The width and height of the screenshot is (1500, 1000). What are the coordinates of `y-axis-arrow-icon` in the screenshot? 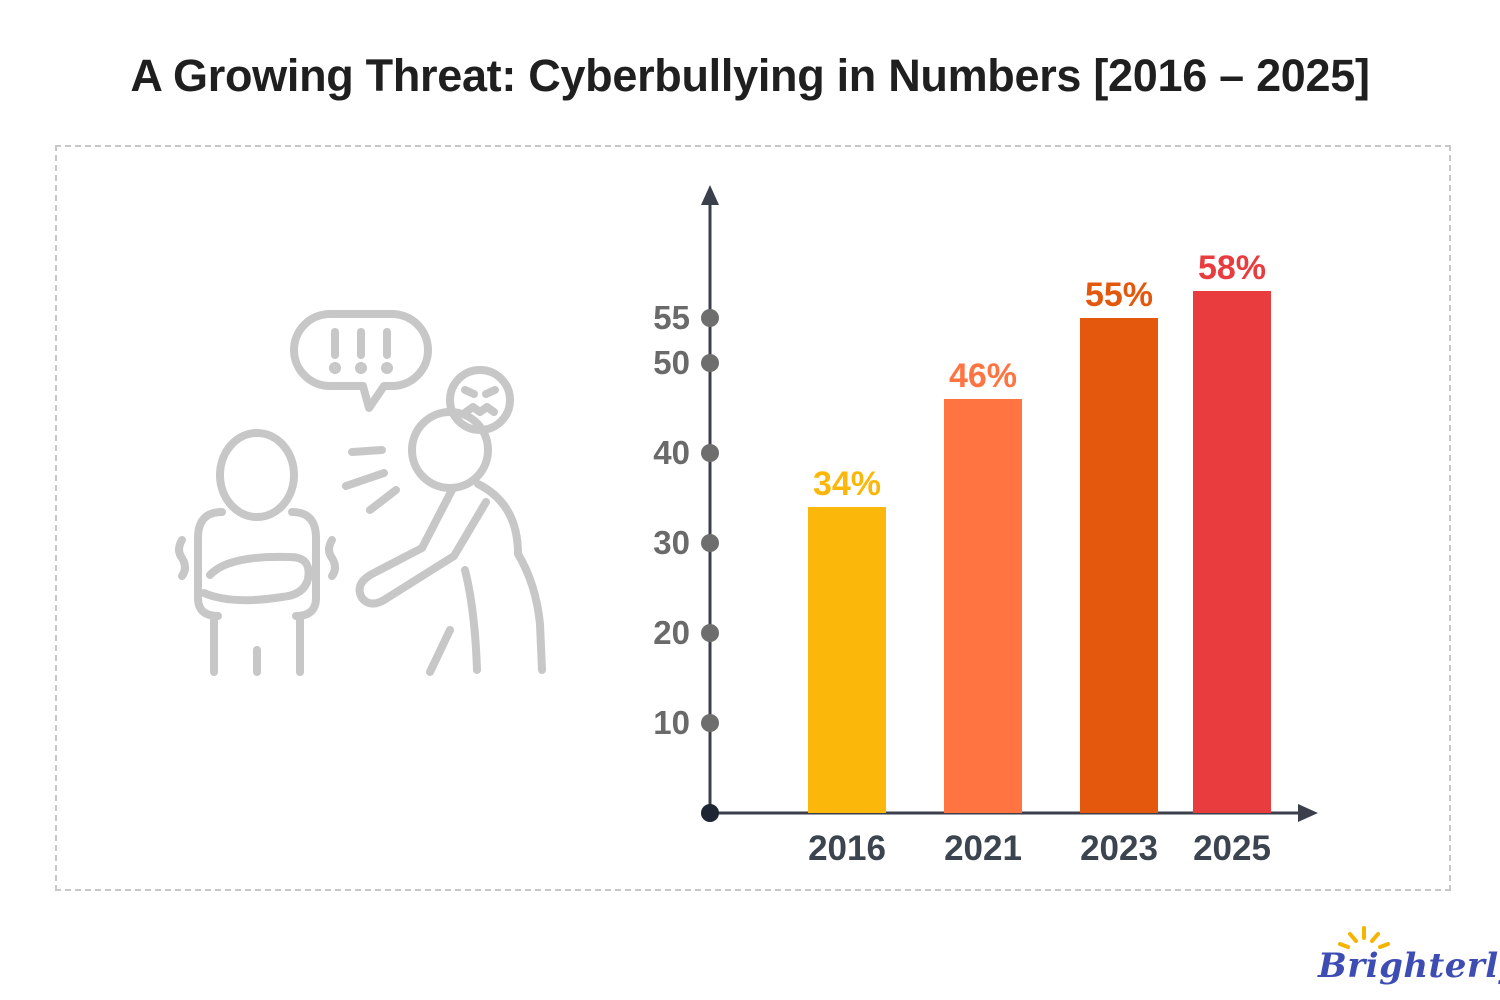 It's located at (710, 195).